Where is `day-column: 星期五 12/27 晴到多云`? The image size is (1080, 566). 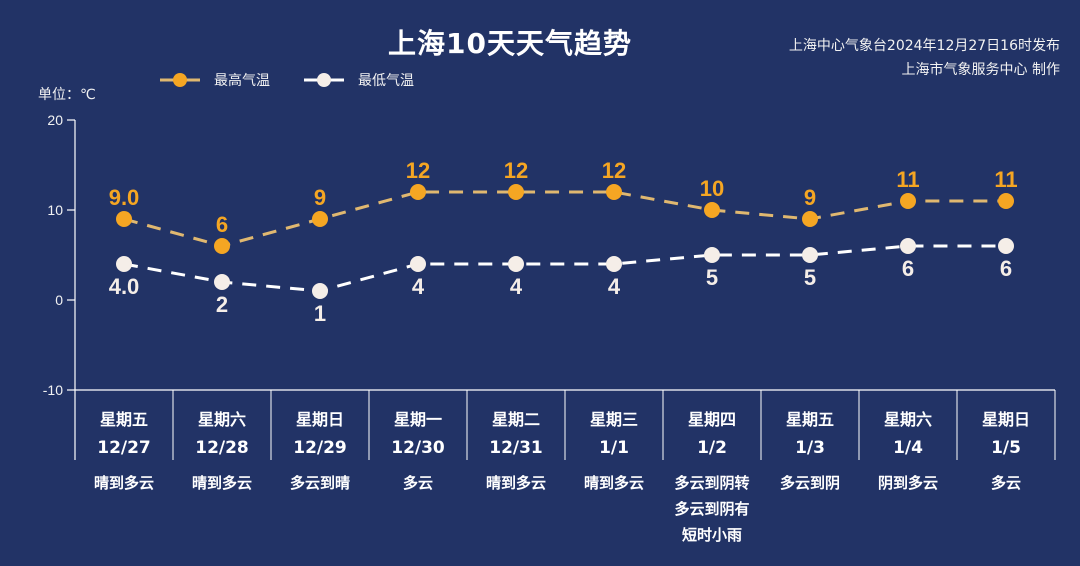
day-column: 星期五 12/27 晴到多云 is located at coordinates (124, 469).